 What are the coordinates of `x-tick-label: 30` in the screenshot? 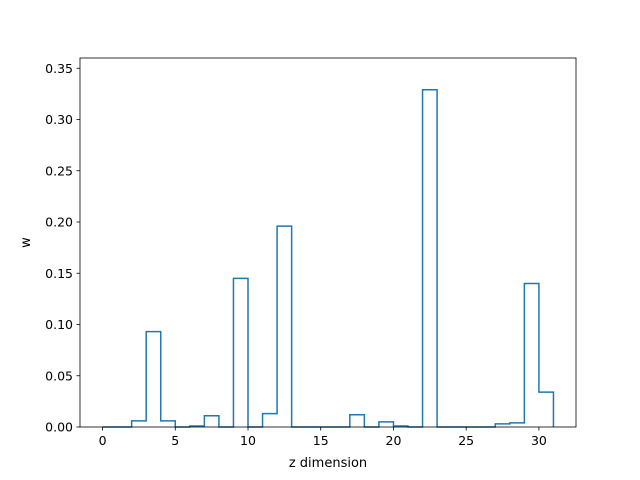 It's located at (539, 440).